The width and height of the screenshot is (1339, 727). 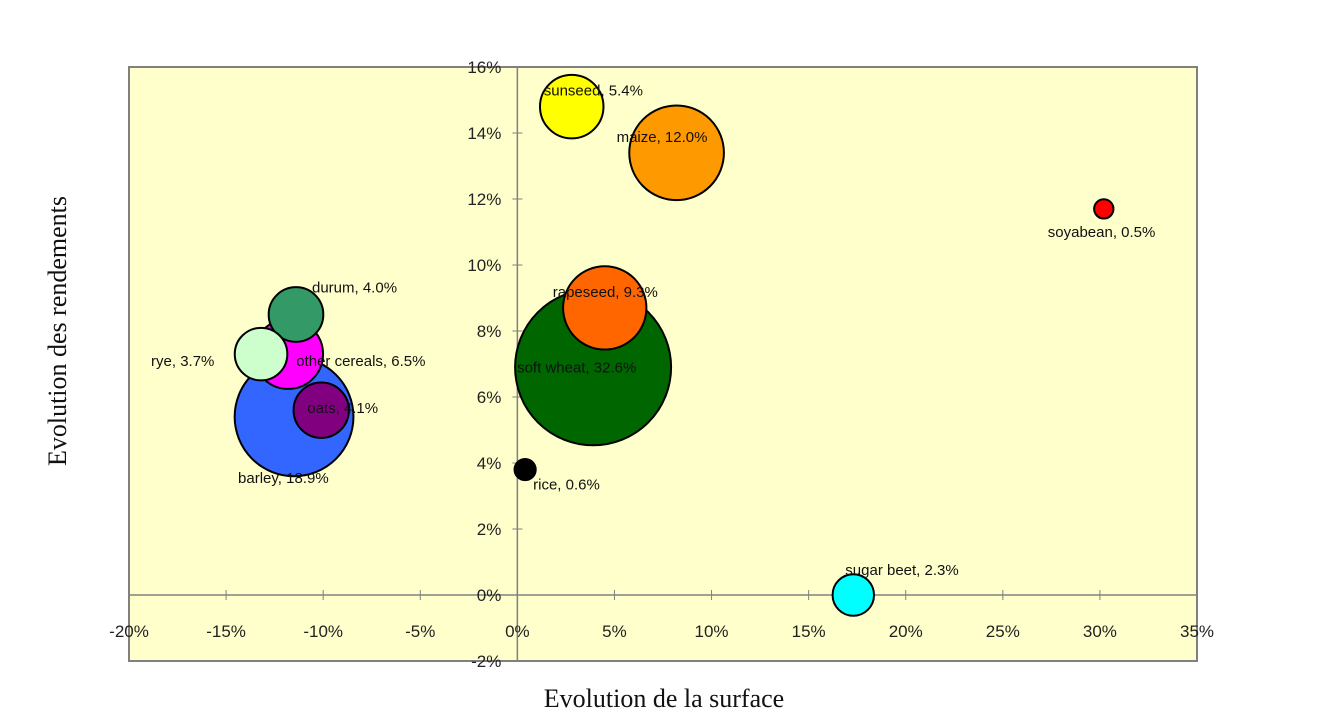 What do you see at coordinates (605, 292) in the screenshot?
I see `label-rapeseed: rapeseed, 9.3%` at bounding box center [605, 292].